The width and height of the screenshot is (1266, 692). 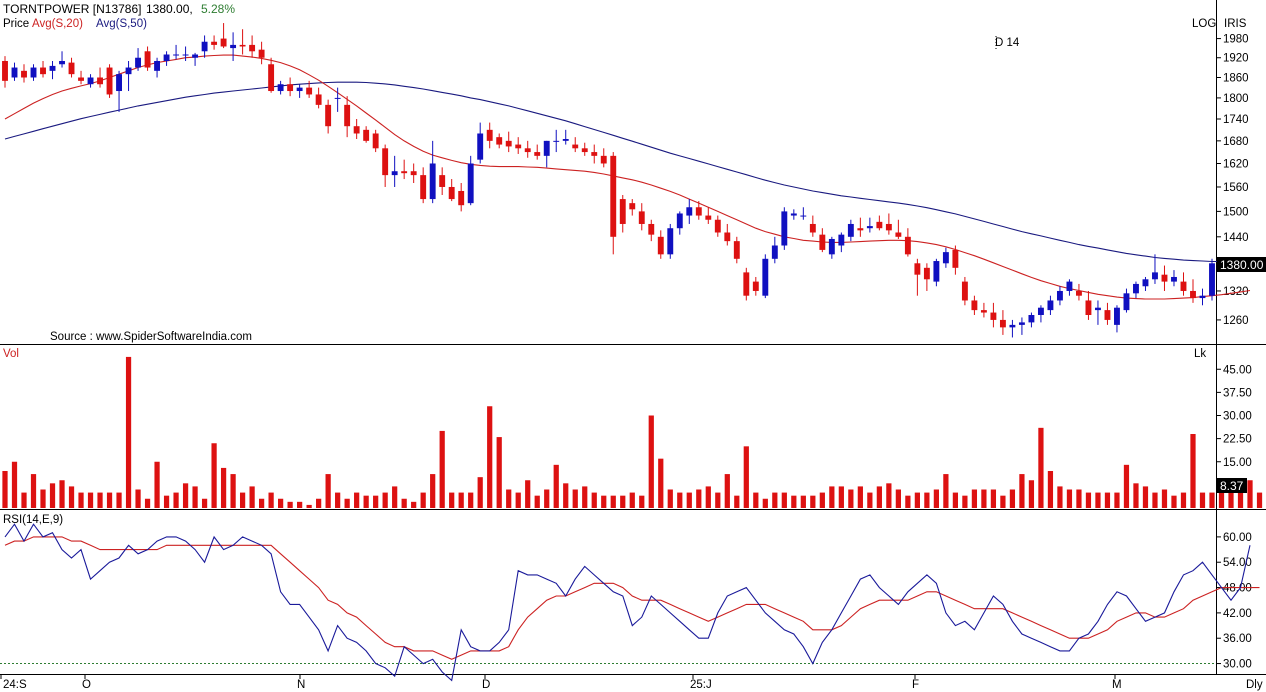 I want to click on vol-tick-label: 37.50, so click(x=1237, y=393).